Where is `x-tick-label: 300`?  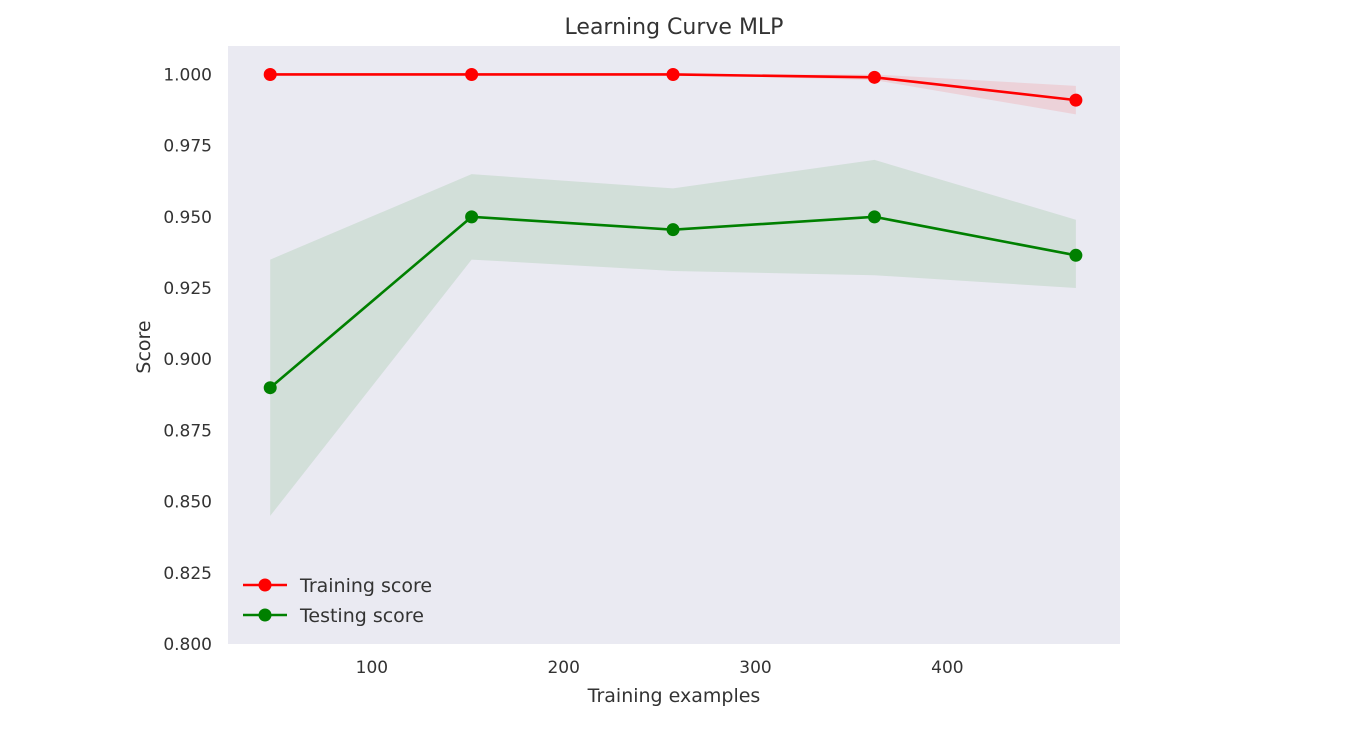
x-tick-label: 300 is located at coordinates (755, 668).